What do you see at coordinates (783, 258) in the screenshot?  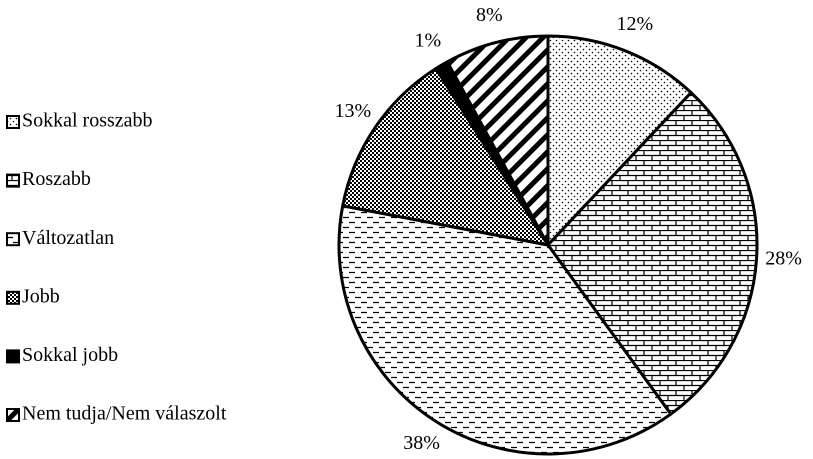 I see `data-label: 28%` at bounding box center [783, 258].